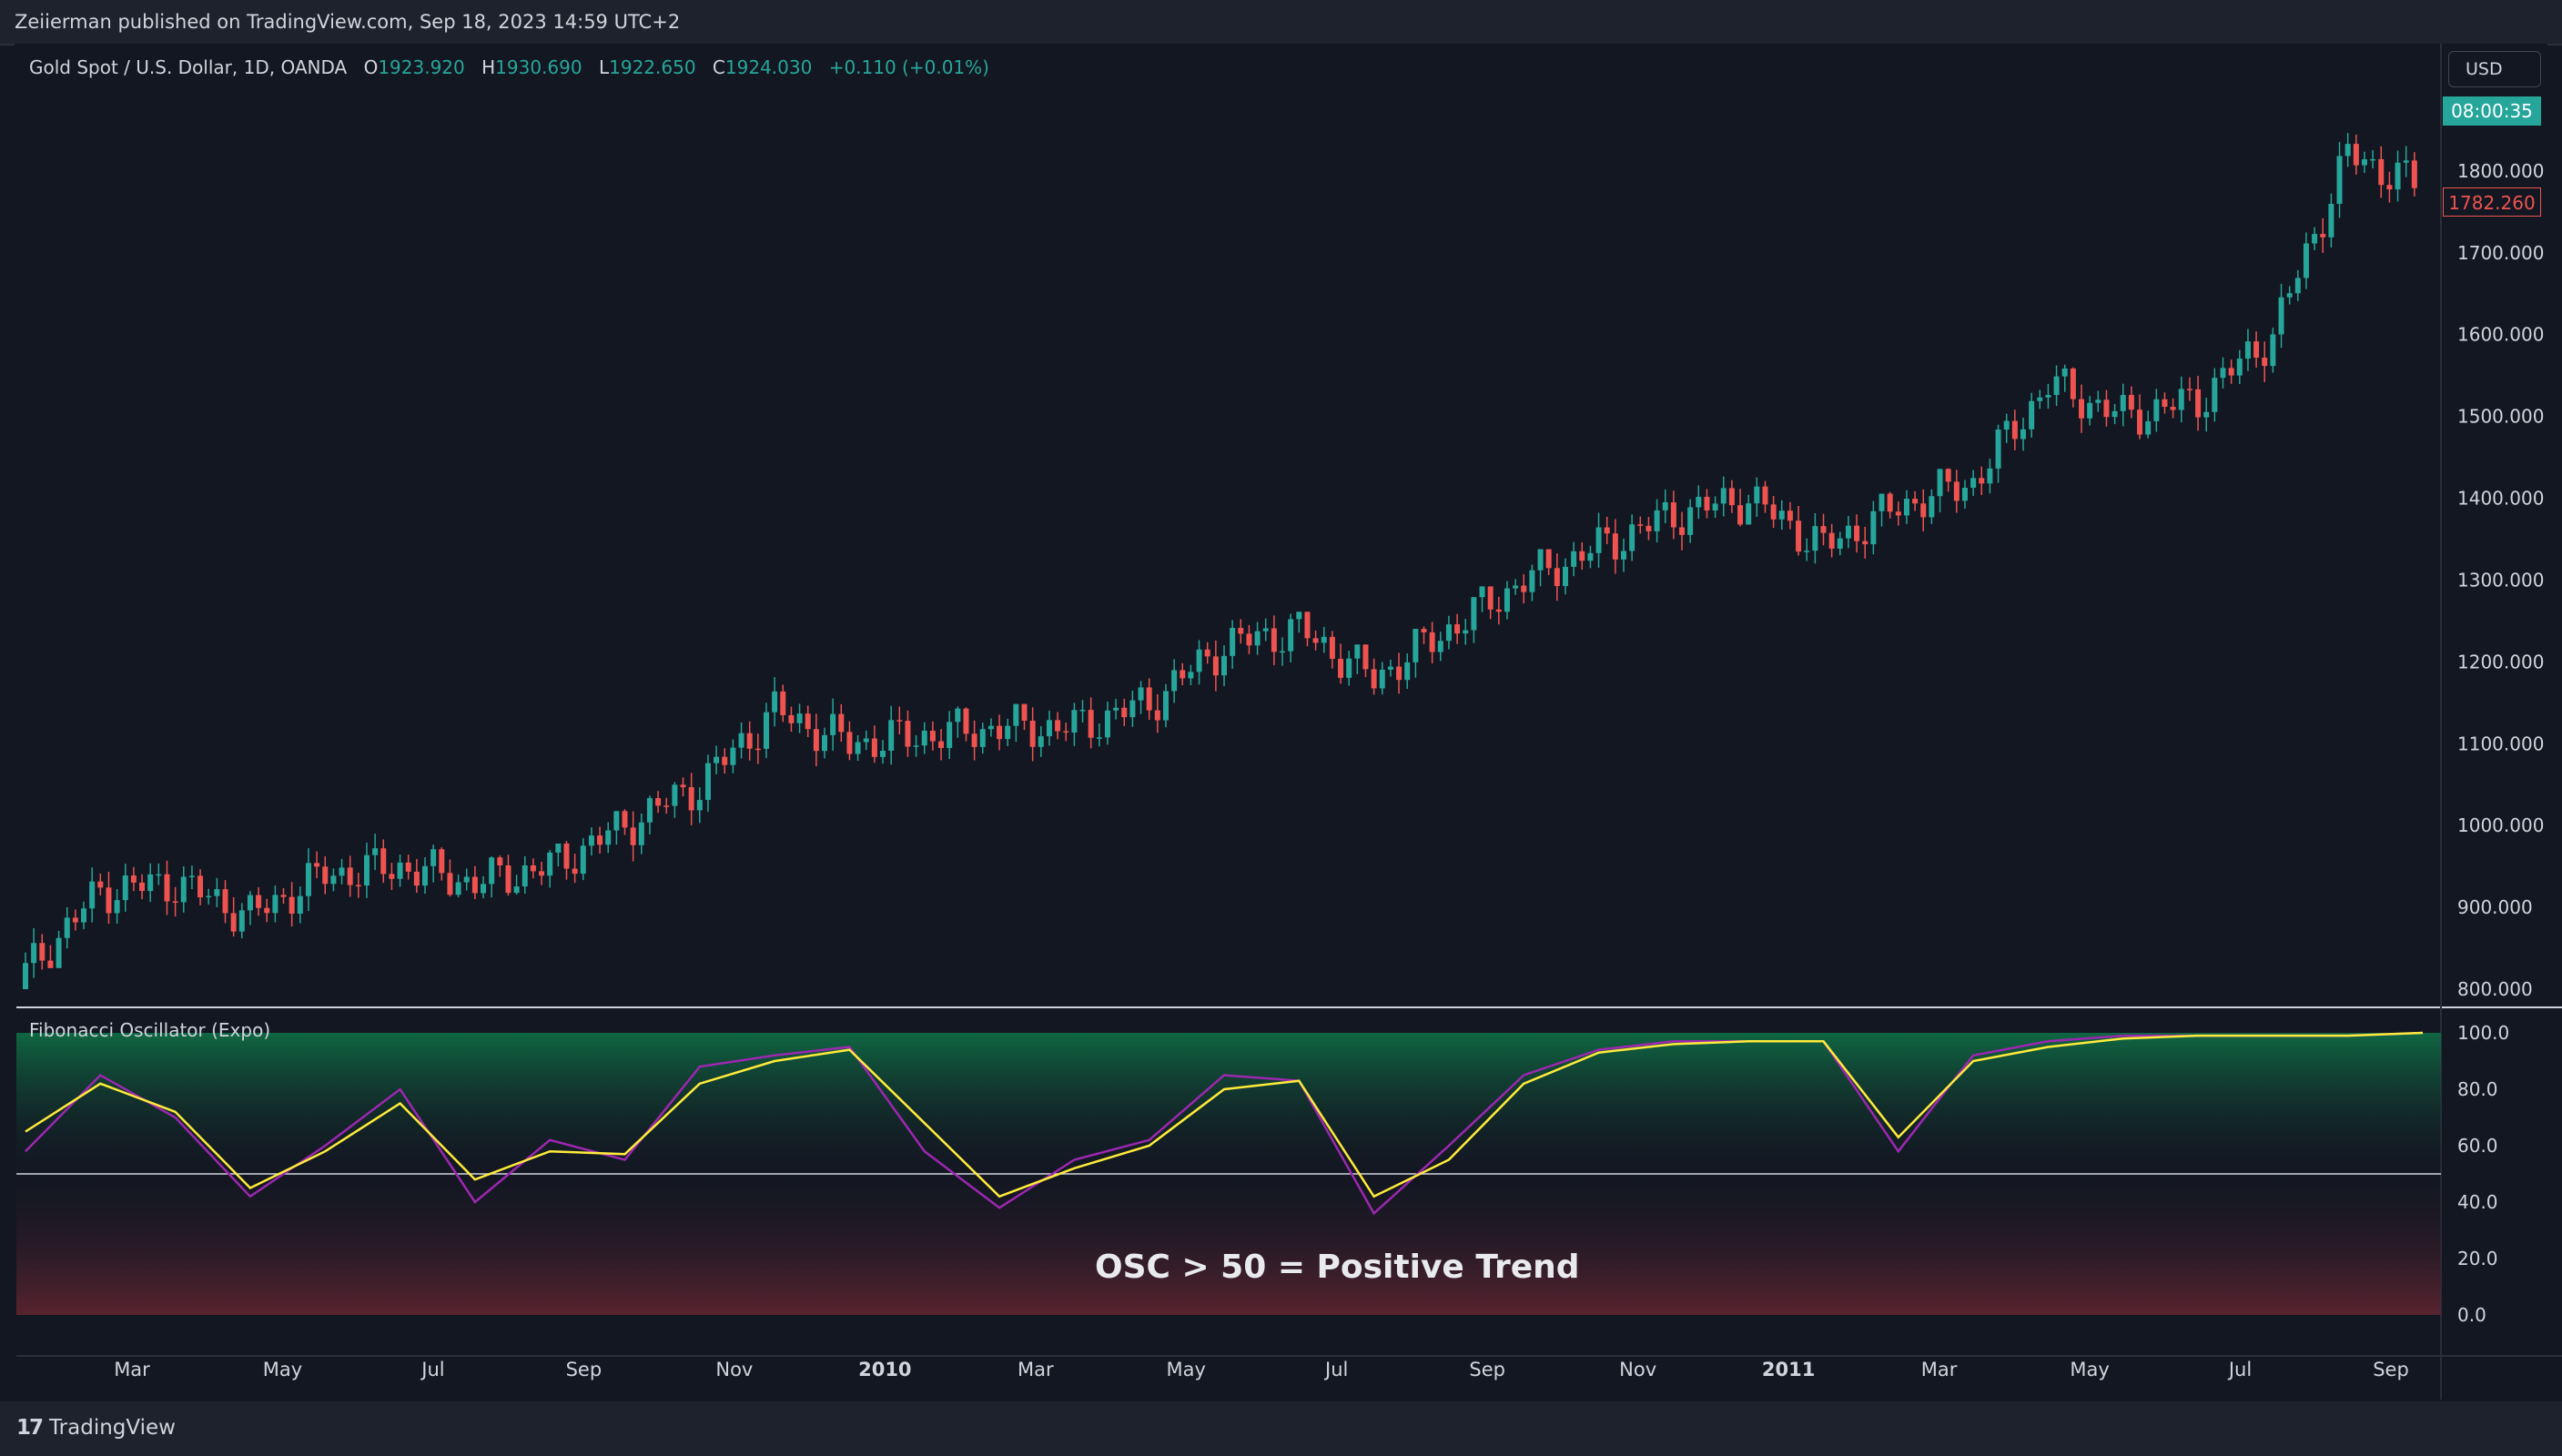 The width and height of the screenshot is (2562, 1456). I want to click on time-tick-label: May, so click(2089, 1370).